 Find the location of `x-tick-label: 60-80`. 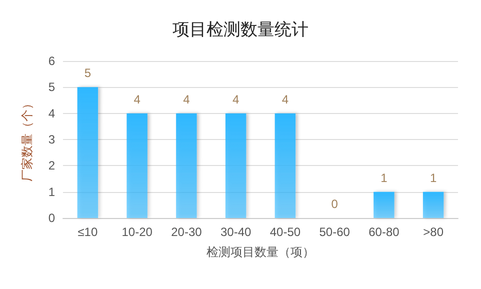

x-tick-label: 60-80 is located at coordinates (384, 232).